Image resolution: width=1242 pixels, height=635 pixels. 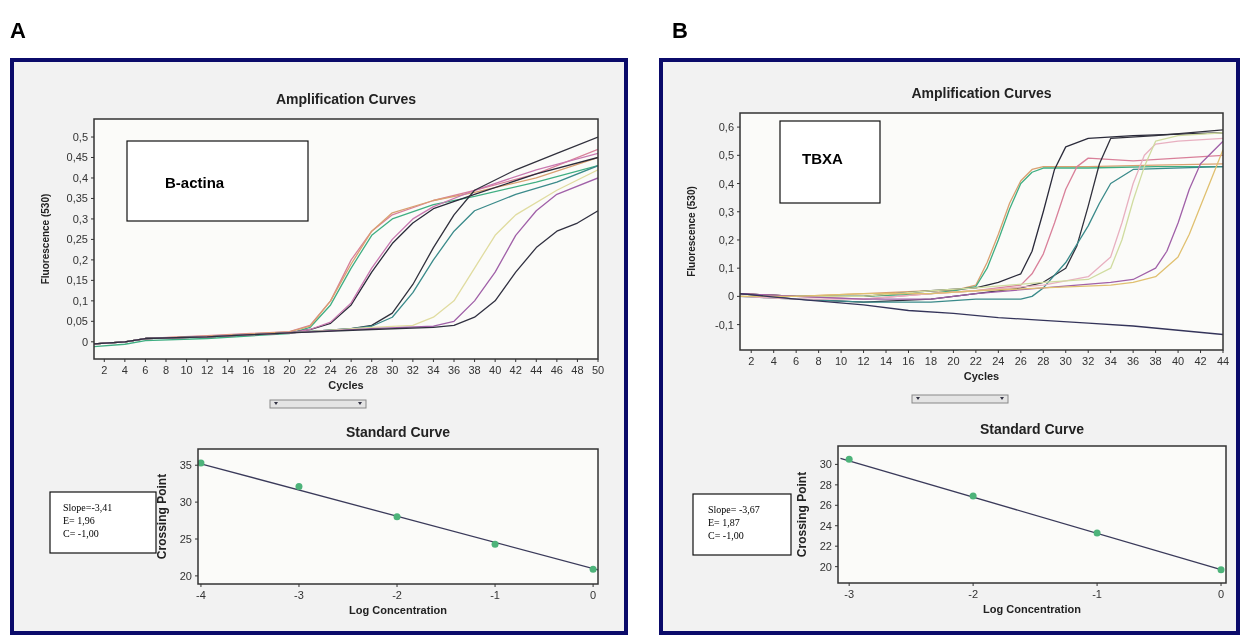 What do you see at coordinates (77, 280) in the screenshot?
I see `y-tick-label: 0,15` at bounding box center [77, 280].